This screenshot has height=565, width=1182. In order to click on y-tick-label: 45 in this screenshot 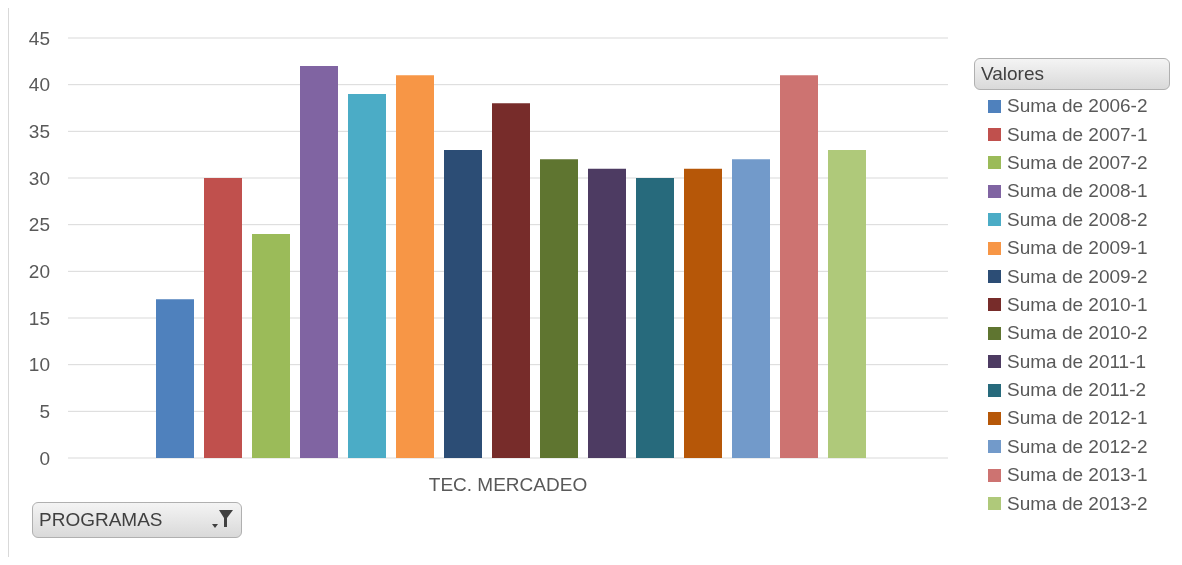, I will do `click(39, 38)`.